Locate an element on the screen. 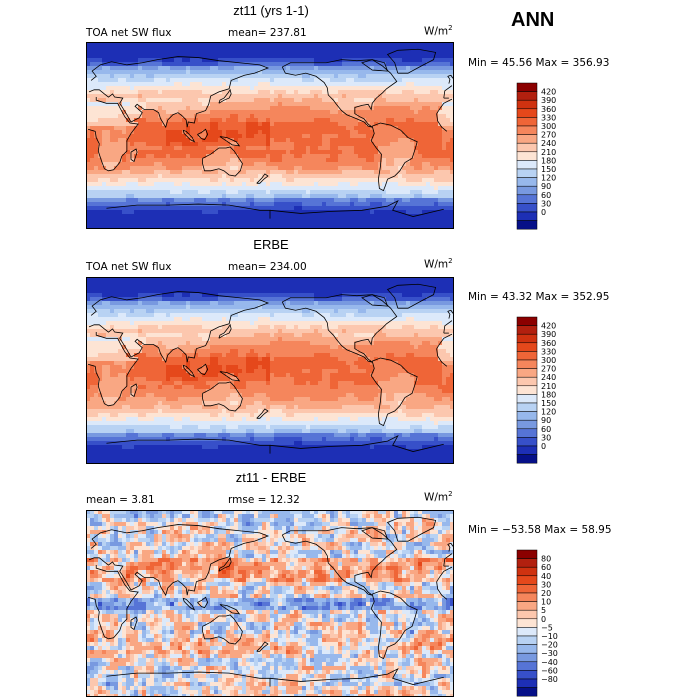 This screenshot has height=700, width=700. panel2-stat-label: mean= is located at coordinates (247, 267).